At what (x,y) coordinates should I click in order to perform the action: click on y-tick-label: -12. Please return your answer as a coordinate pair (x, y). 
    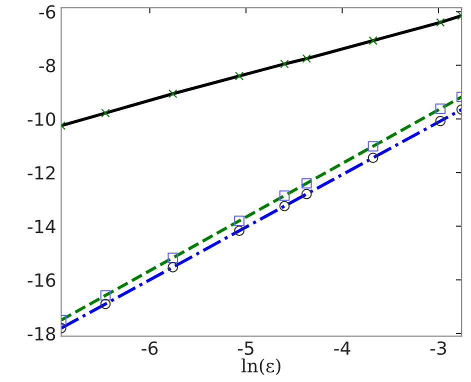
    Looking at the image, I should click on (41, 173).